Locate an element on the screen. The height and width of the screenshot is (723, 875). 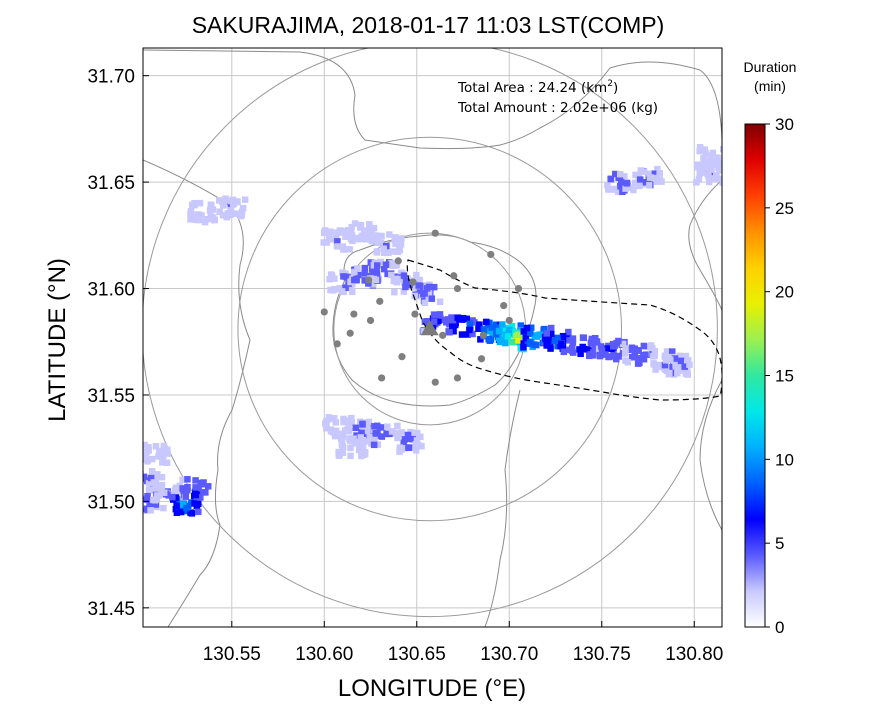
volcano-marker is located at coordinates (429, 327).